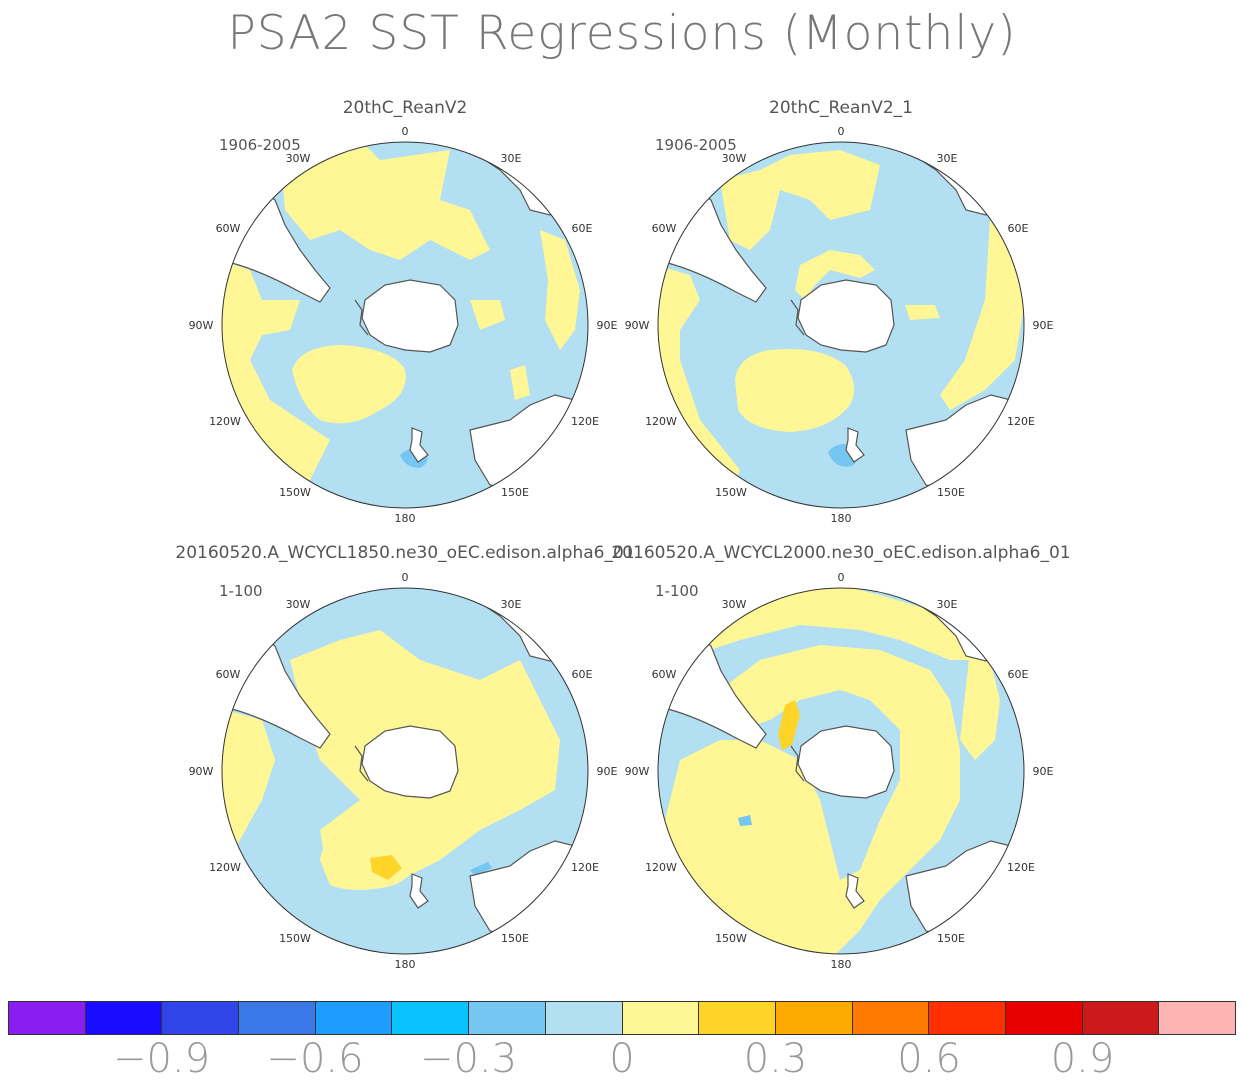 The width and height of the screenshot is (1244, 1082). What do you see at coordinates (228, 228) in the screenshot?
I see `map1-lon-label-60w: 60W` at bounding box center [228, 228].